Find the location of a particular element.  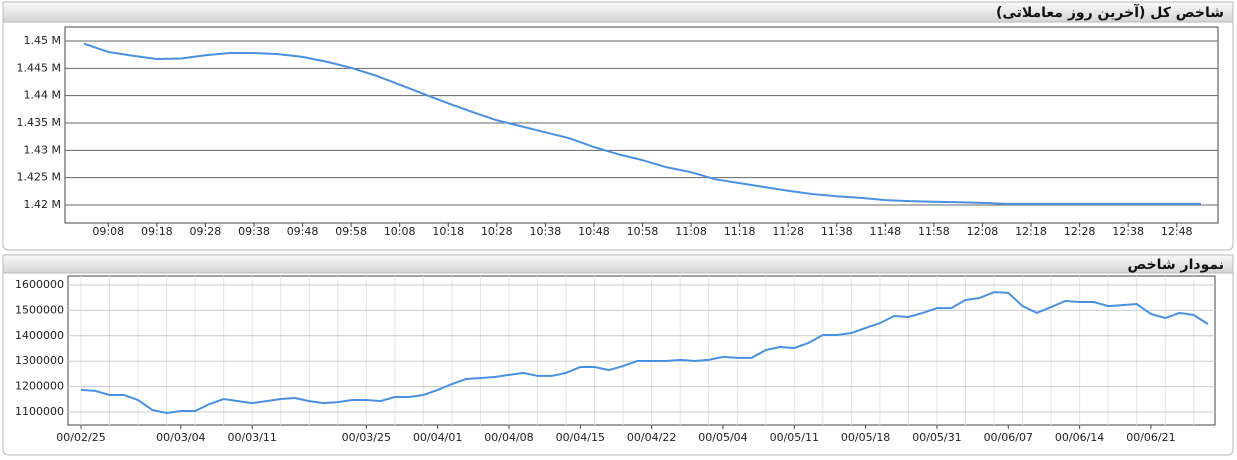

x-tick-label: 11:38 is located at coordinates (837, 231).